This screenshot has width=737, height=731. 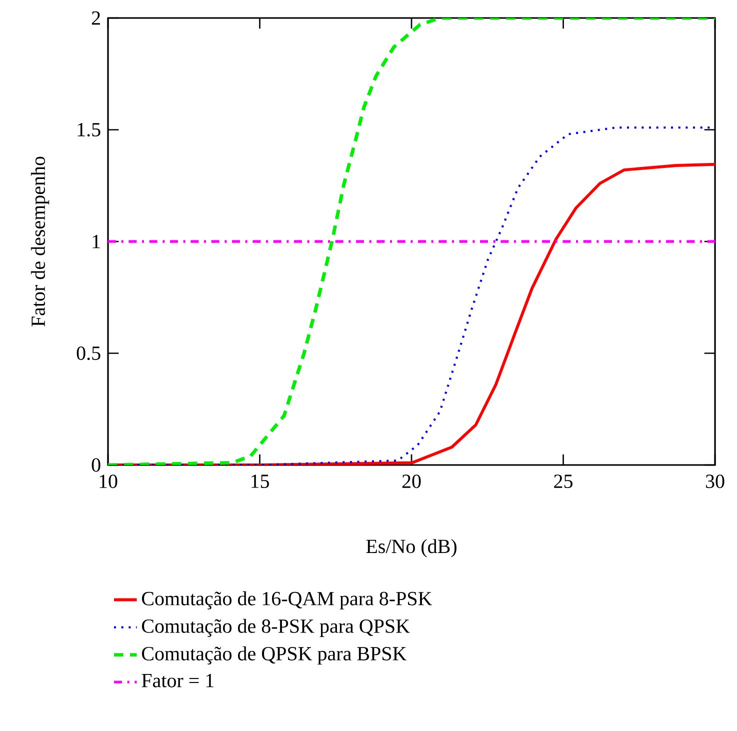 I want to click on y-tick-label: 1, so click(x=96, y=241).